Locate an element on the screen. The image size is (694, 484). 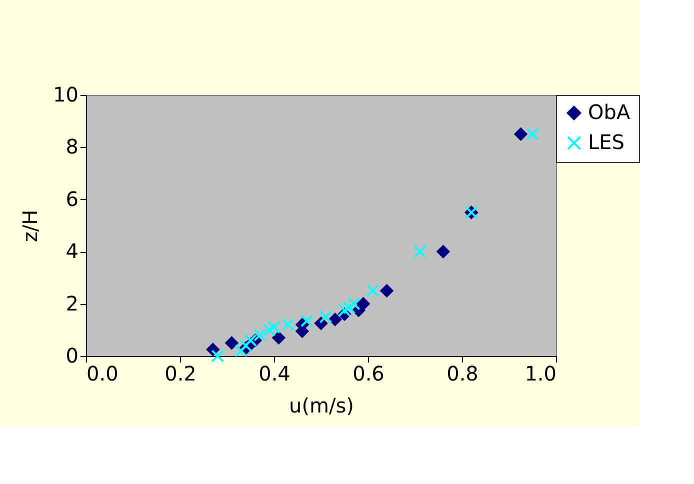
x-tick-label: 0.8 is located at coordinates (462, 374).